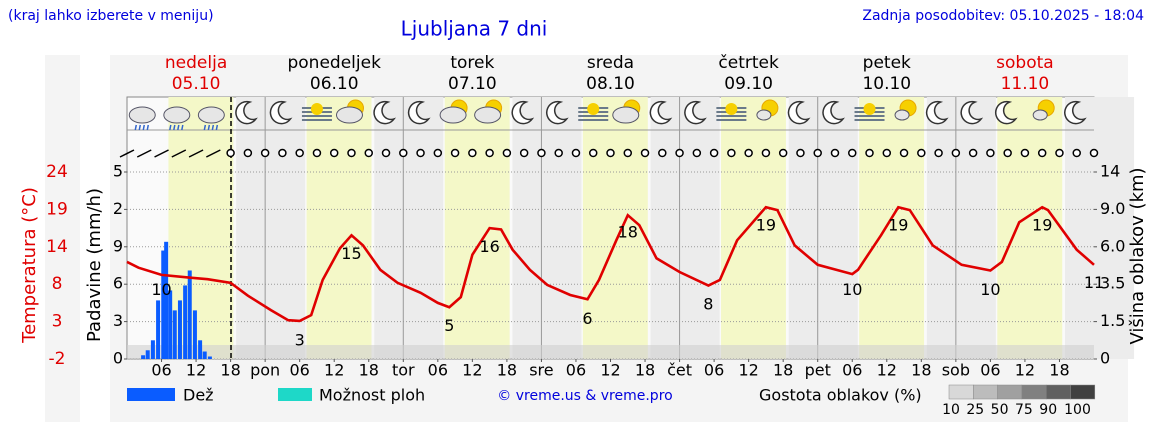 Image resolution: width=1152 pixels, height=443 pixels. I want to click on temperature-label: 5, so click(449, 325).